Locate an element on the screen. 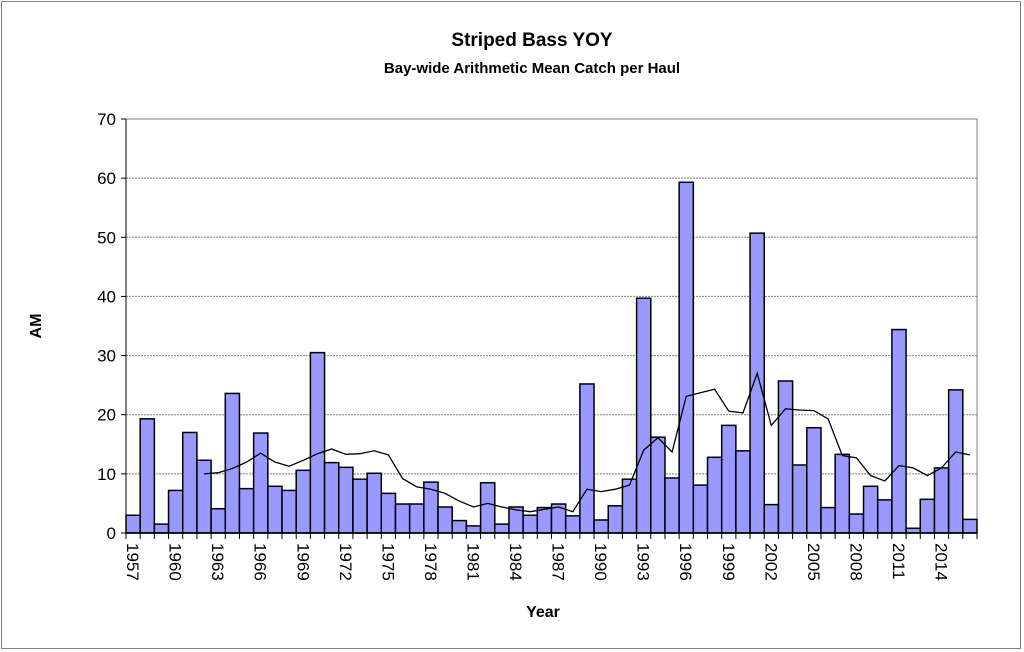 Image resolution: width=1024 pixels, height=652 pixels. x-tick-label: 1957 is located at coordinates (132, 562).